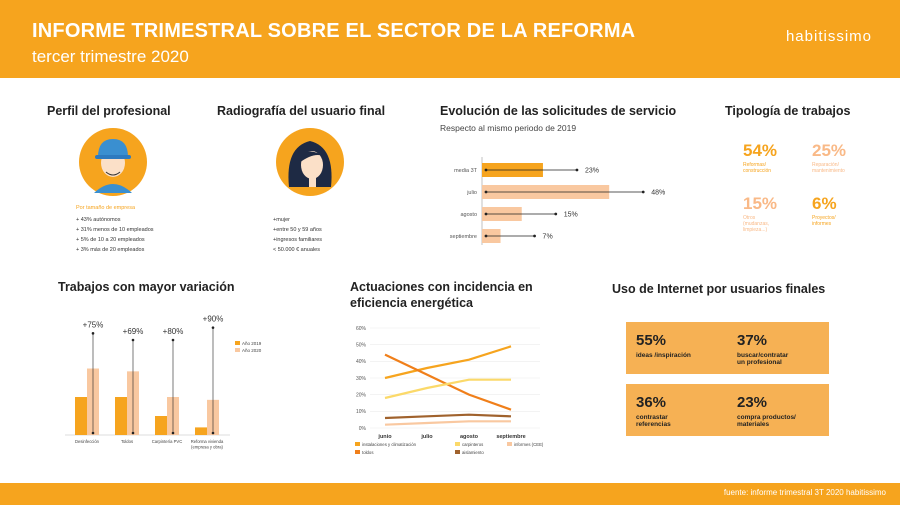 The height and width of the screenshot is (505, 900). What do you see at coordinates (651, 402) in the screenshot?
I see `box-pct: 36%` at bounding box center [651, 402].